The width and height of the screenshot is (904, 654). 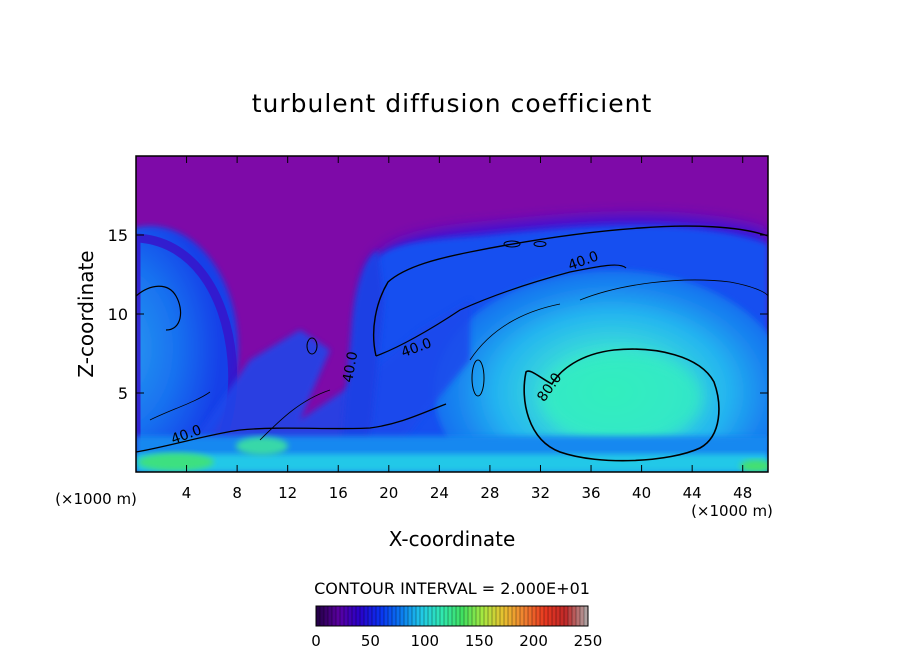 I want to click on x-axis-label: X-coordinate, so click(x=452, y=539).